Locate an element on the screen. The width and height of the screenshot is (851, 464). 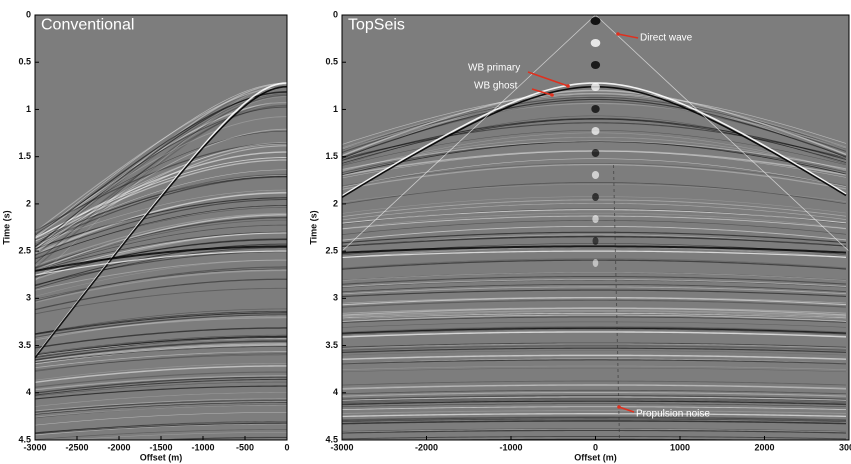
x-tick-label: -2000 is located at coordinates (426, 447).